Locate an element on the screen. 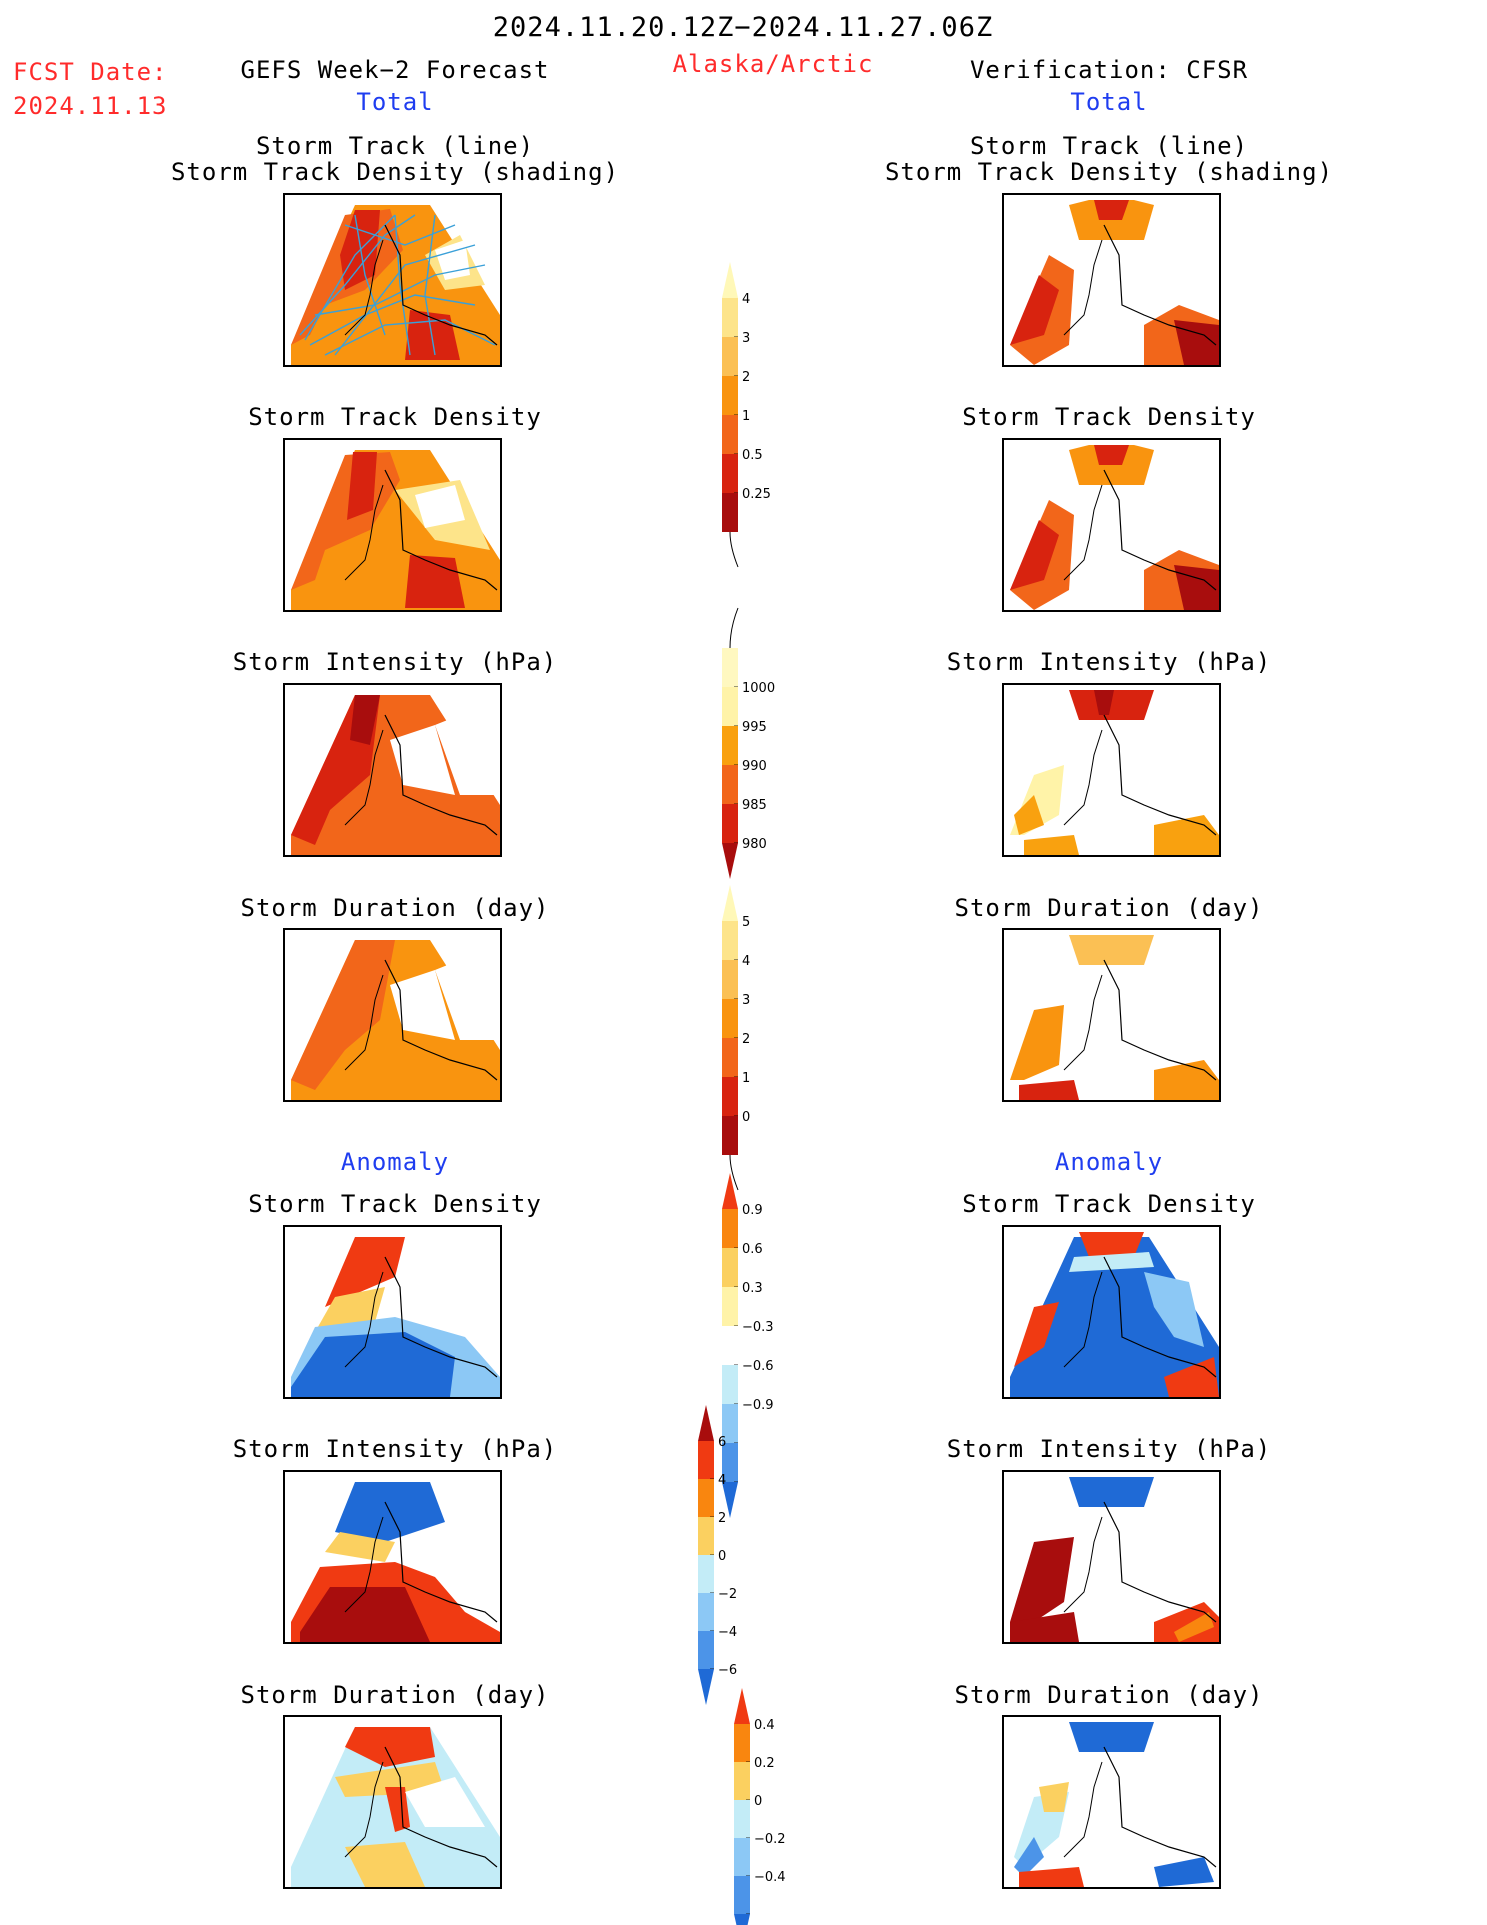 Image resolution: width=1487 pixels, height=1925 pixels. left-anom-density-title: Storm Track Density is located at coordinates (395, 1204).